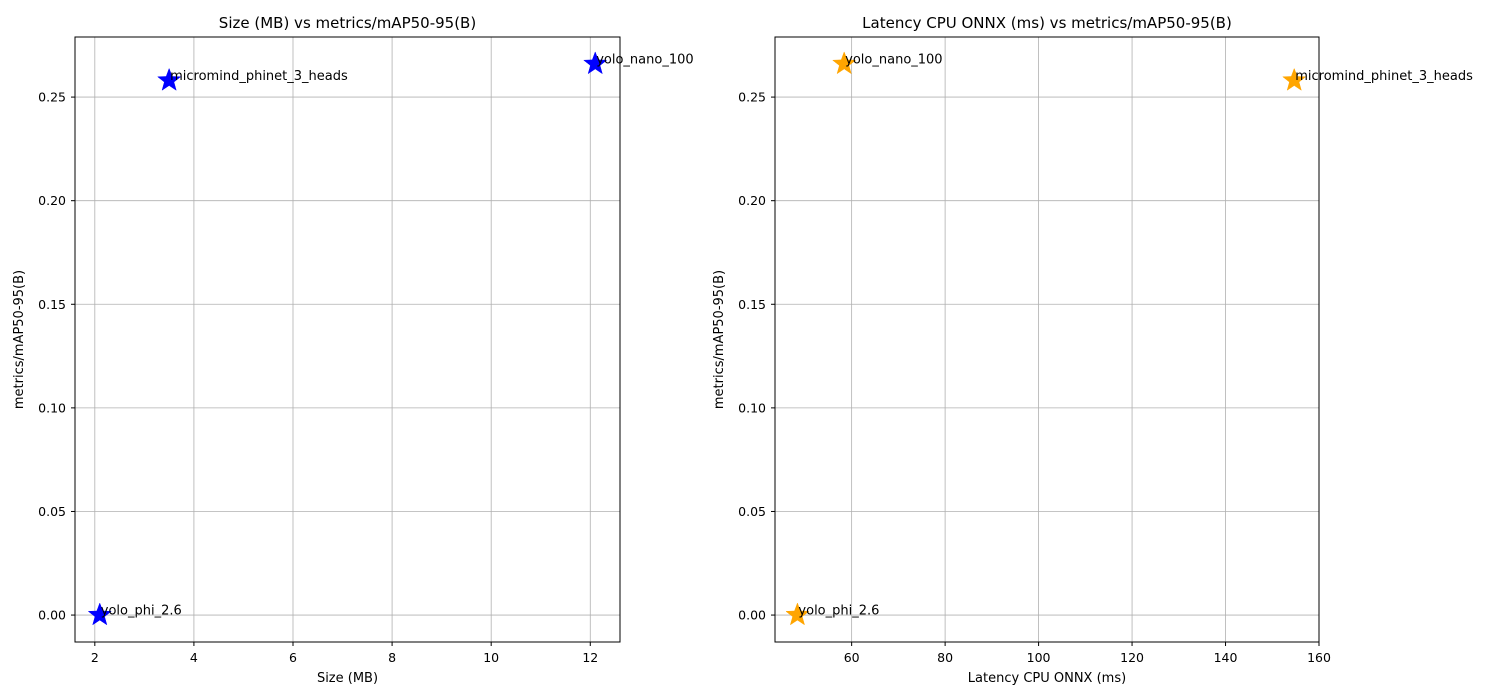 Image resolution: width=1500 pixels, height=700 pixels. Describe the element at coordinates (347, 678) in the screenshot. I see `x-axis-label: Size (MB)` at that location.